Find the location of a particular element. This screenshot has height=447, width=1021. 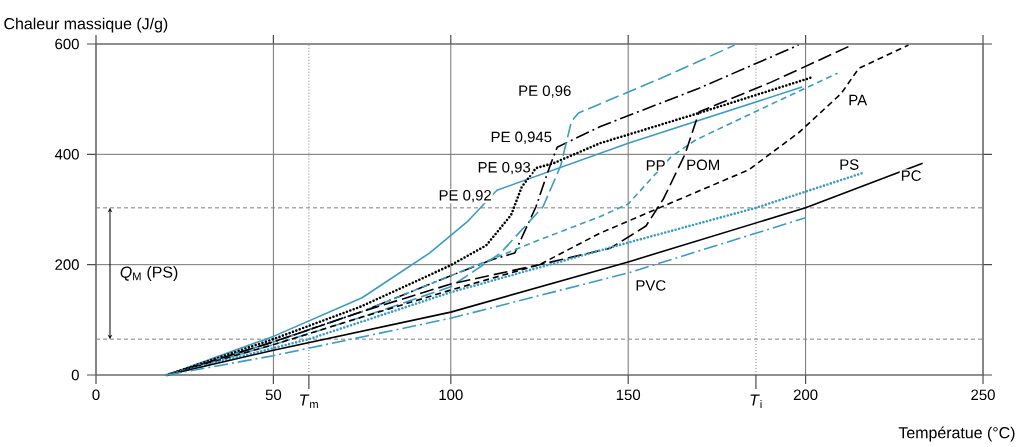

y-tick-label: 600 is located at coordinates (67, 44).